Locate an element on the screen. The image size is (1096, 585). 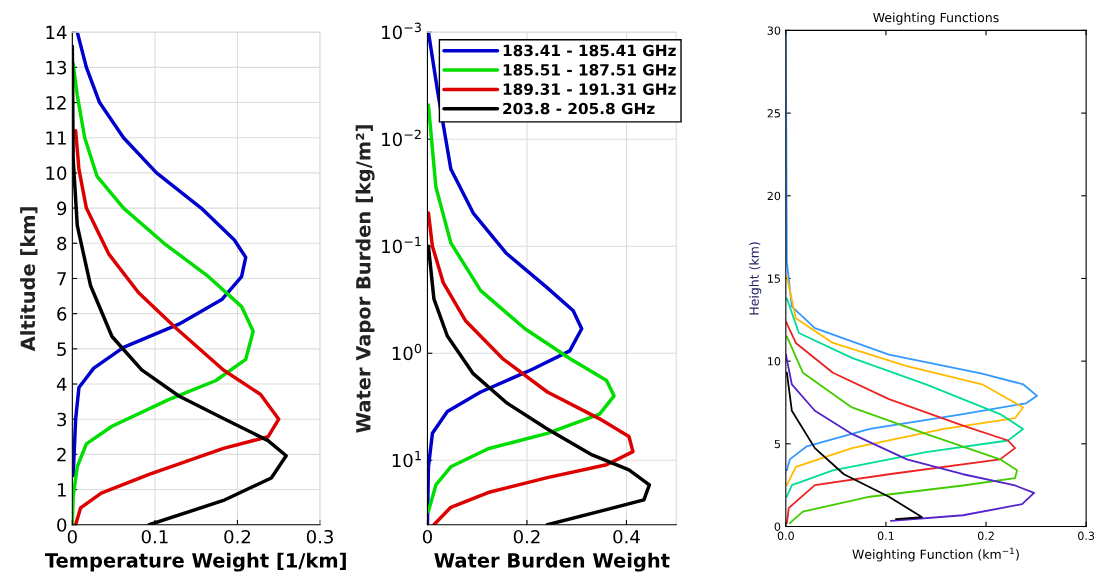
x-axis-title: Weighting Function (km$^{−1}$) is located at coordinates (935, 554).